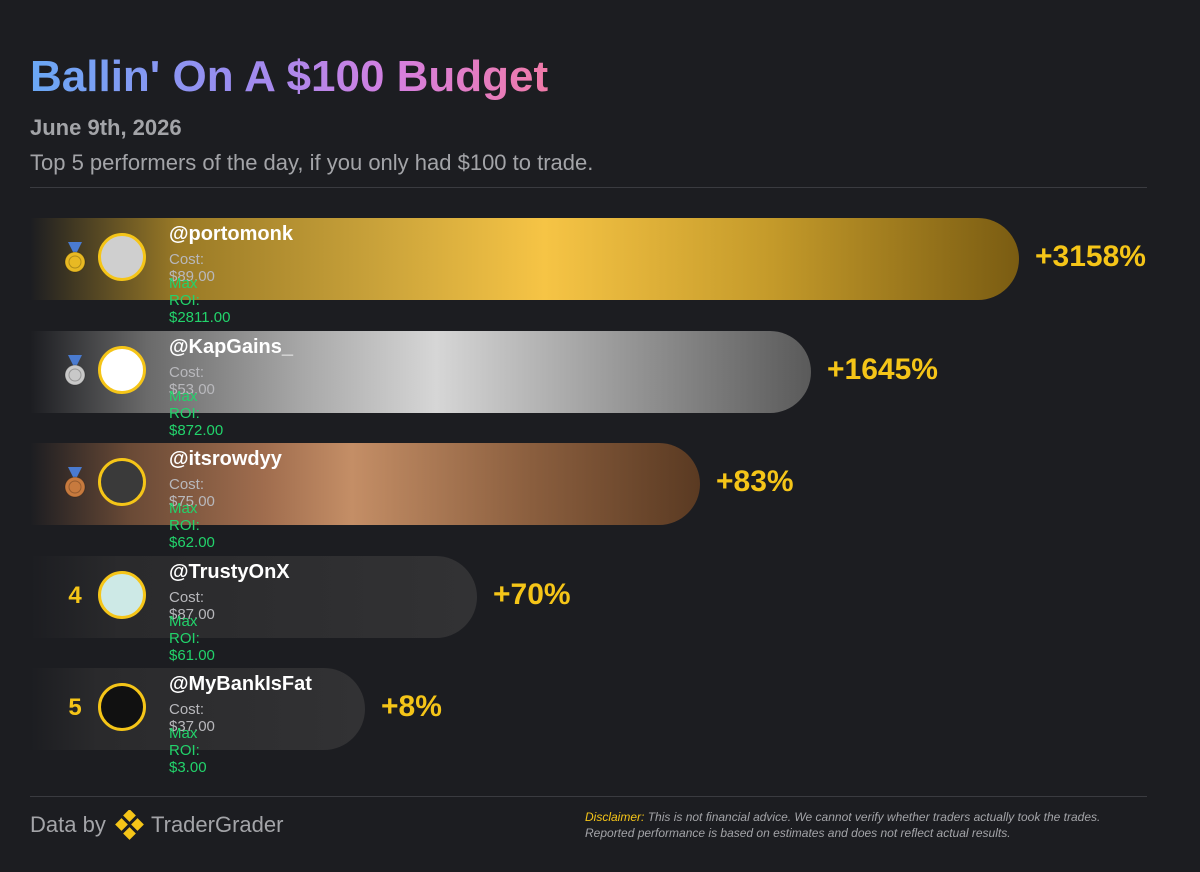  What do you see at coordinates (1090, 256) in the screenshot?
I see `roi-percent: +3158%` at bounding box center [1090, 256].